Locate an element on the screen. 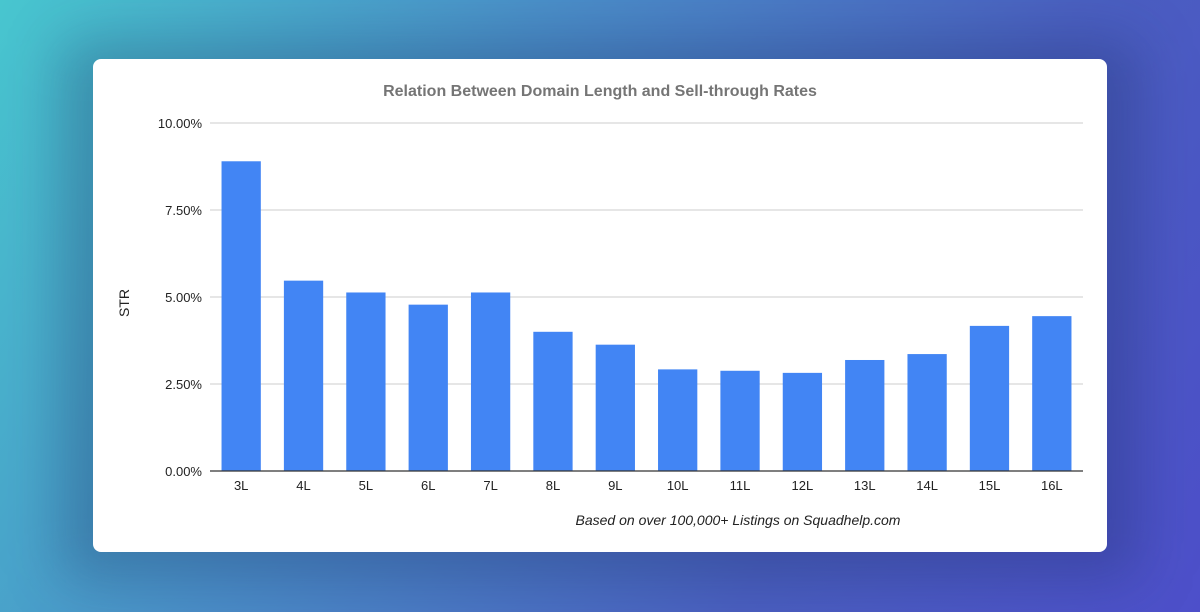 This screenshot has height=612, width=1200. bar-12L is located at coordinates (802, 421).